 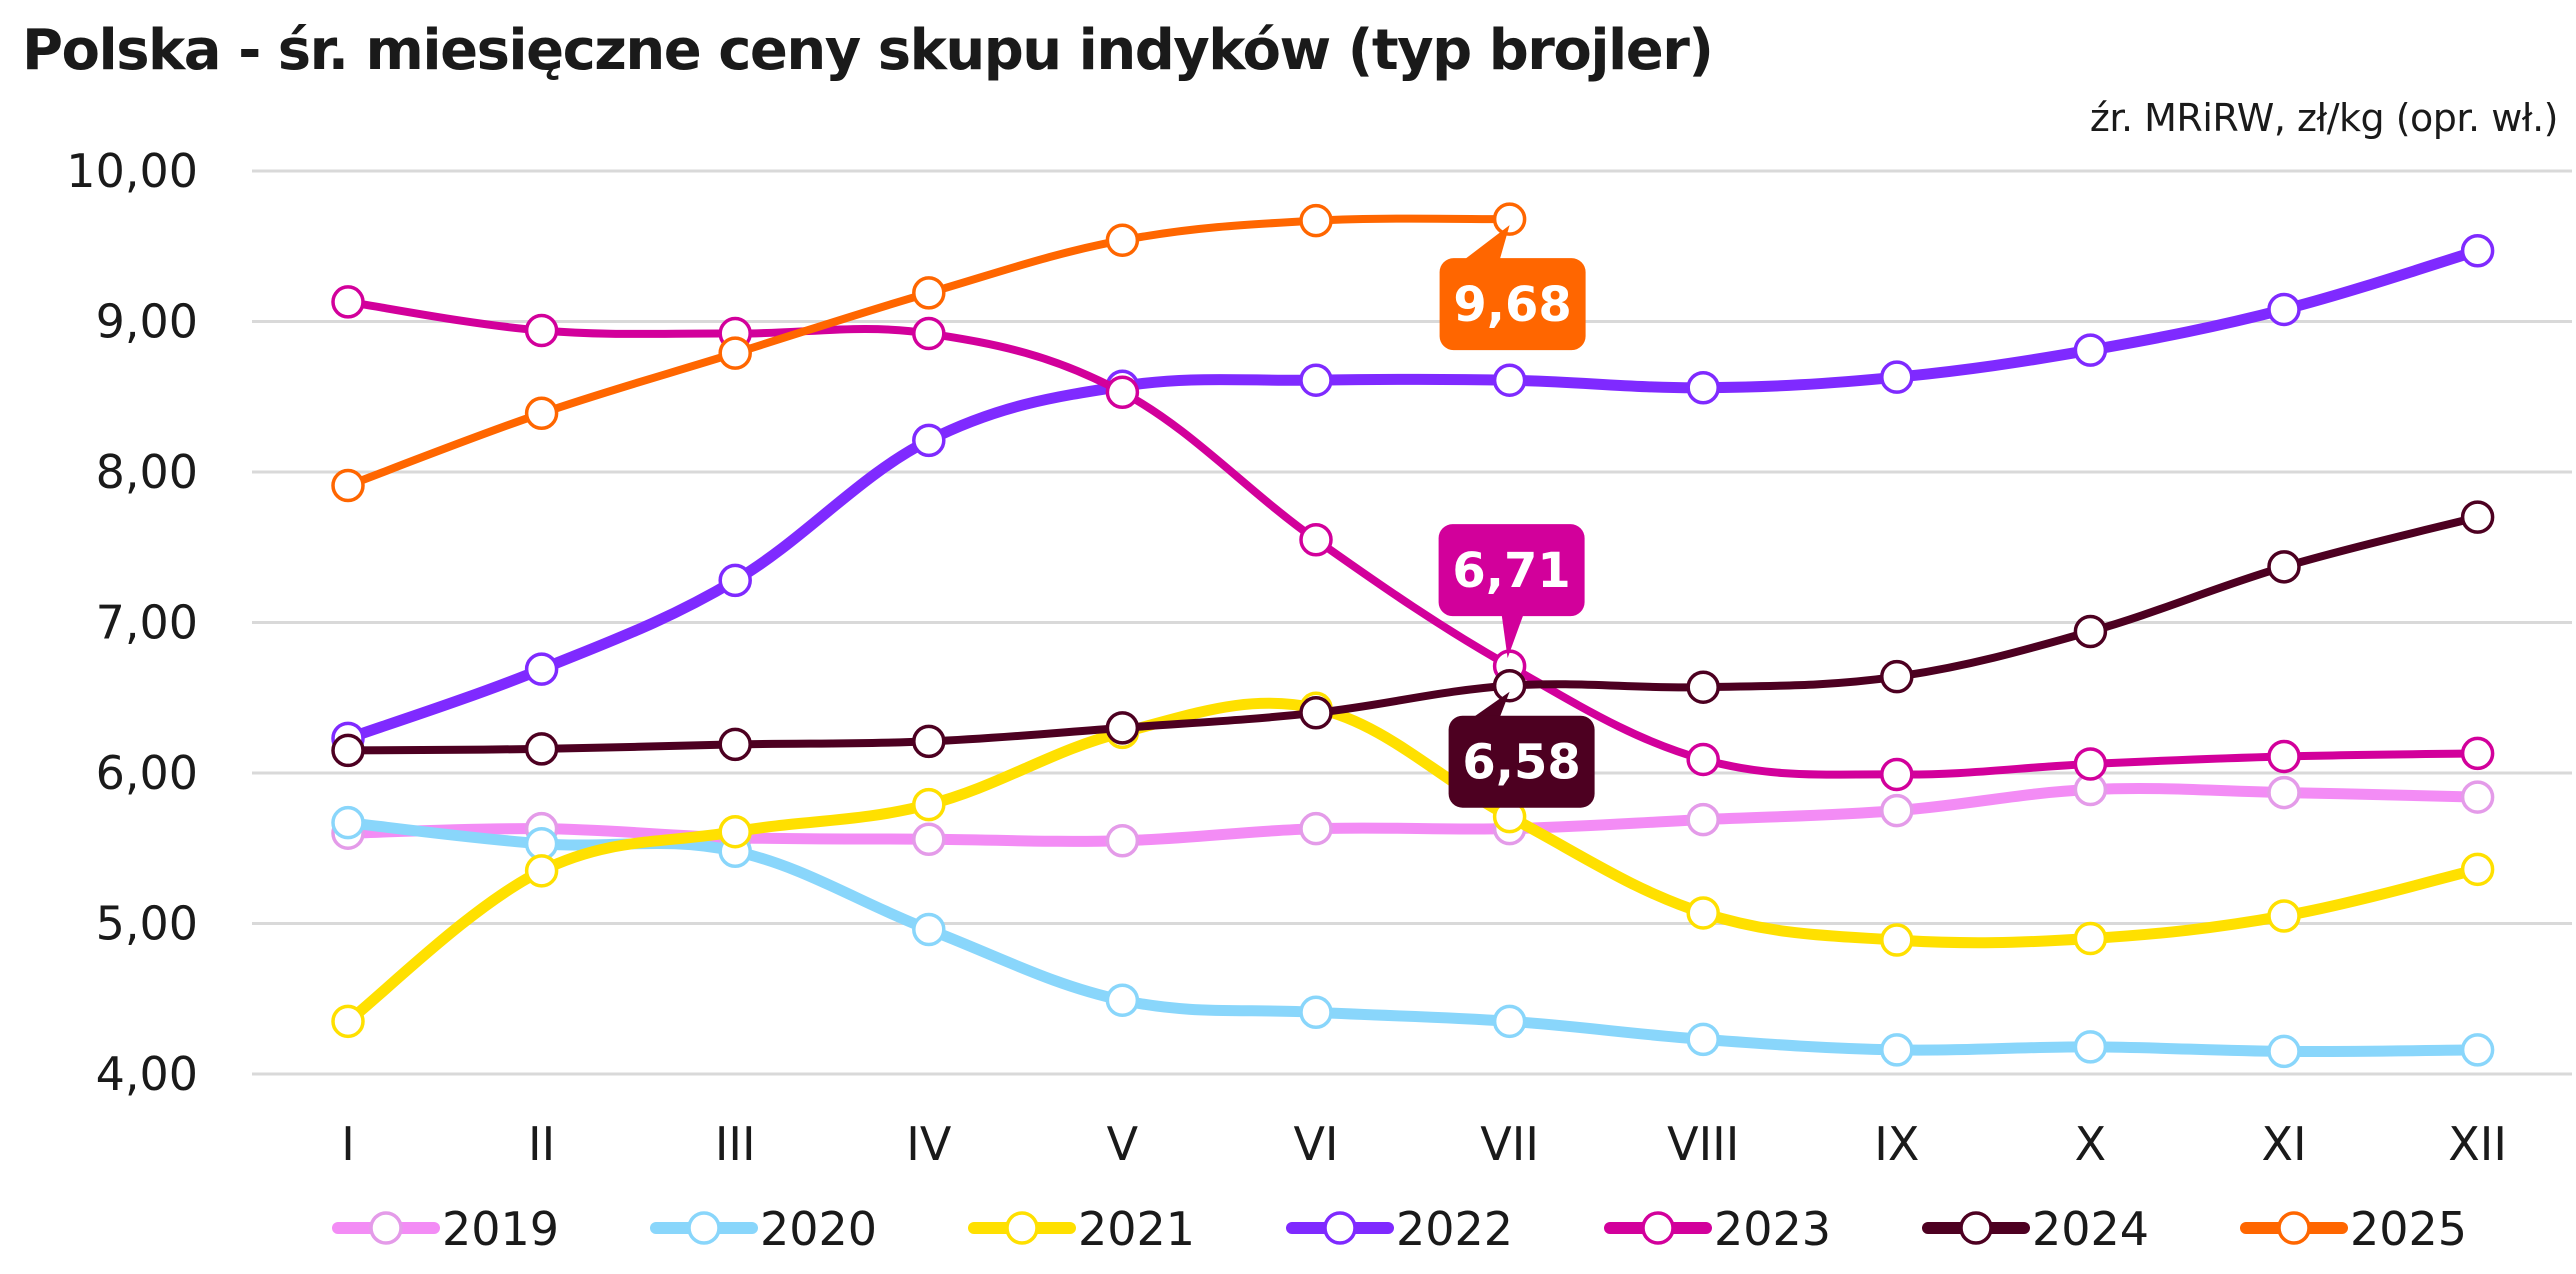 What do you see at coordinates (1512, 305) in the screenshot?
I see `data-label-text: 9,68` at bounding box center [1512, 305].